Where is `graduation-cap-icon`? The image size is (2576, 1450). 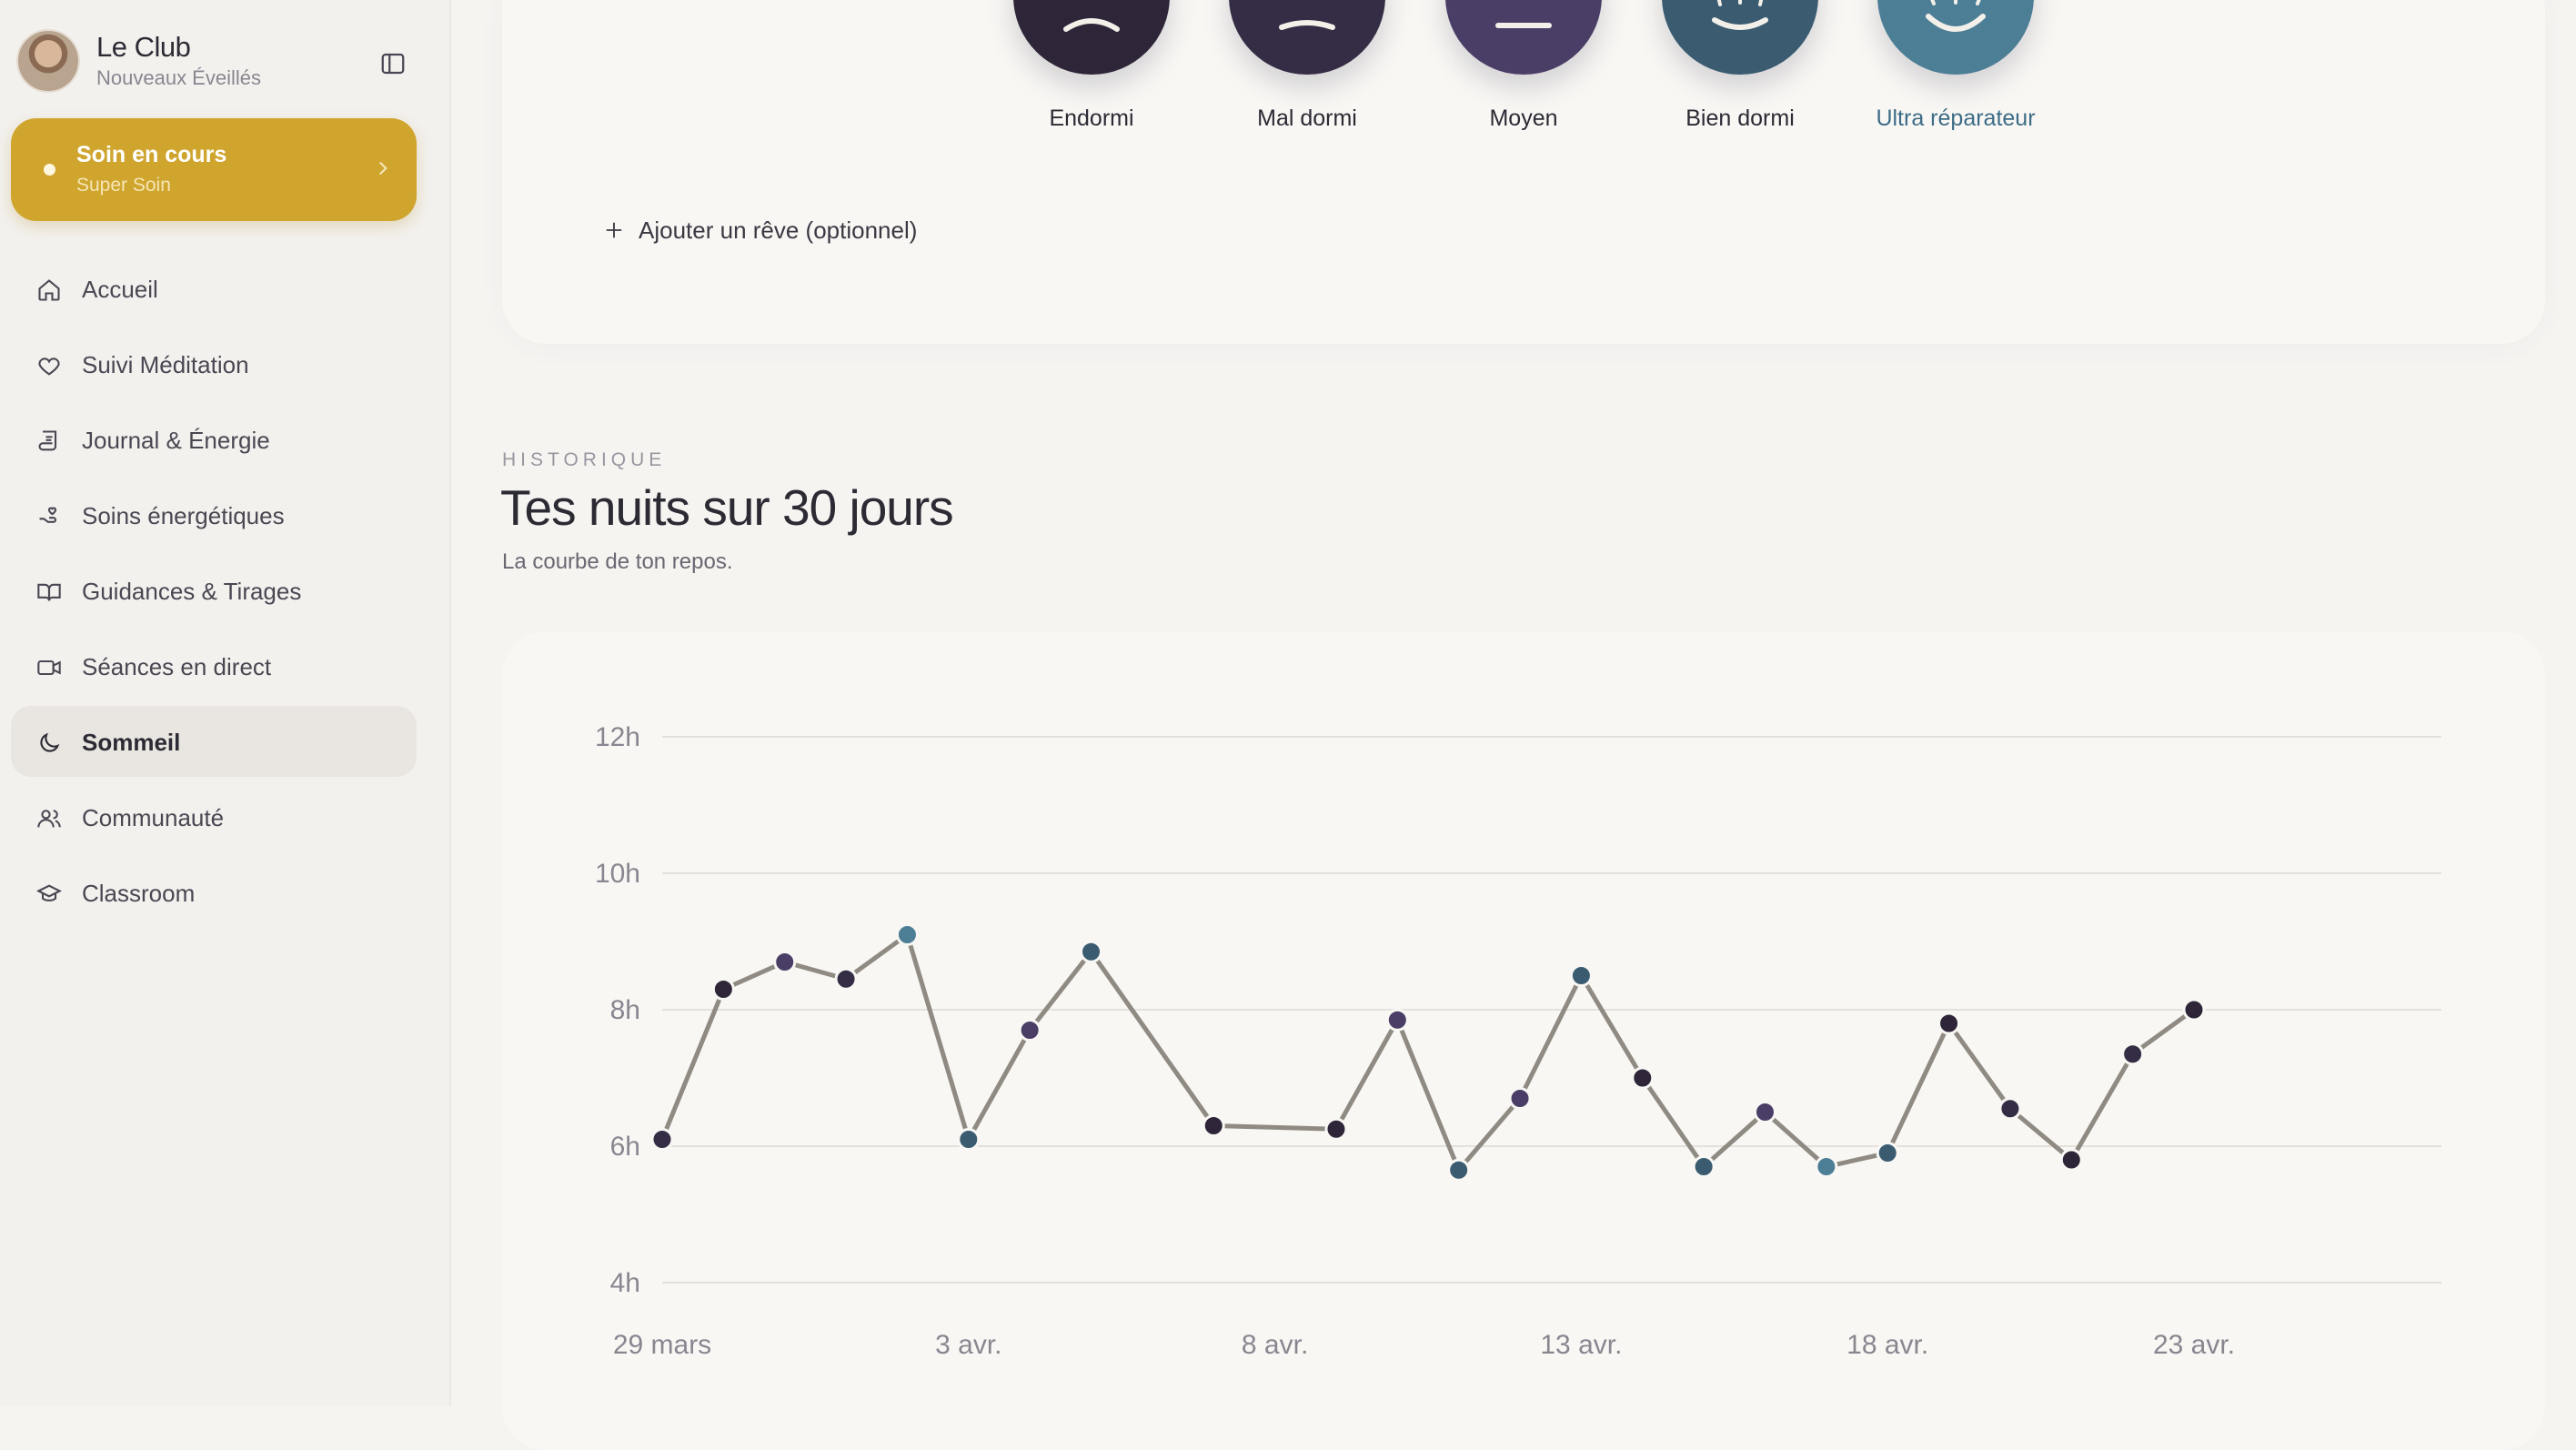 graduation-cap-icon is located at coordinates (49, 894).